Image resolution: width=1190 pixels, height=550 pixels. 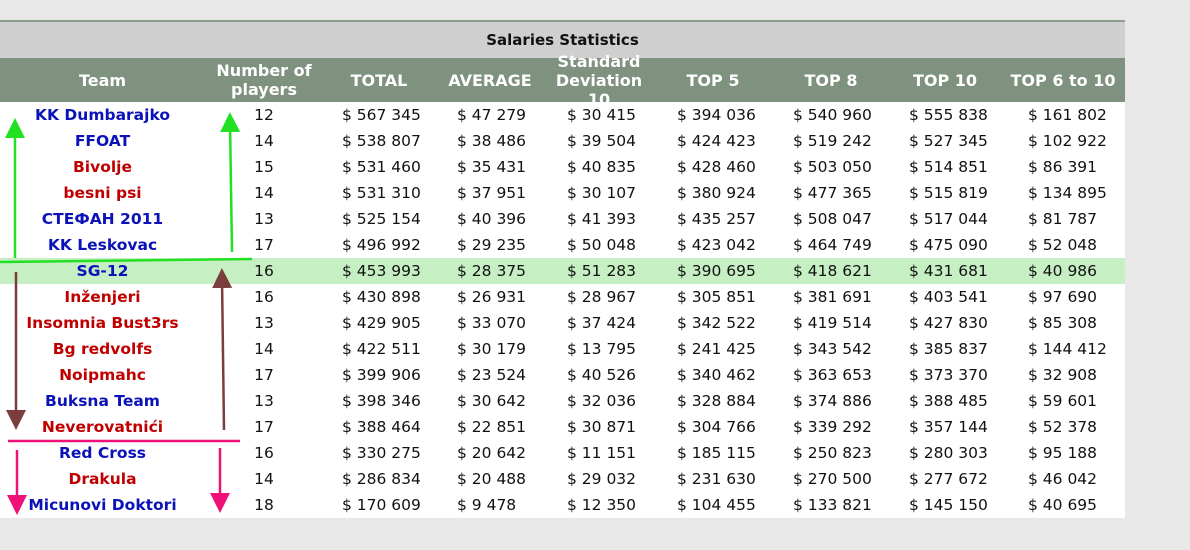 What do you see at coordinates (102, 479) in the screenshot?
I see `team-name-cell: Drakula` at bounding box center [102, 479].